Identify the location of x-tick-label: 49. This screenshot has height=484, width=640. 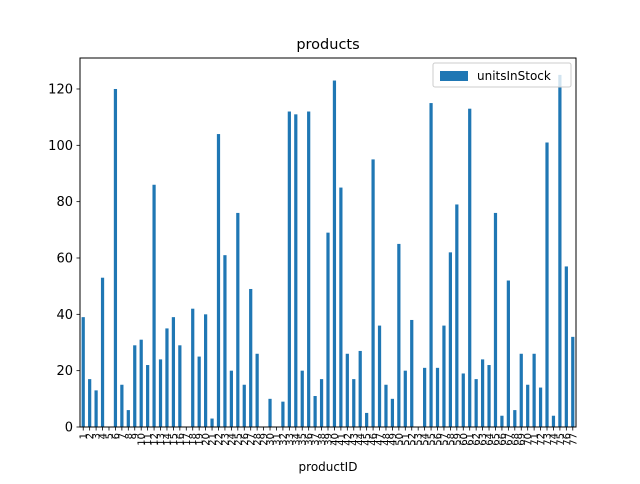
(393, 439).